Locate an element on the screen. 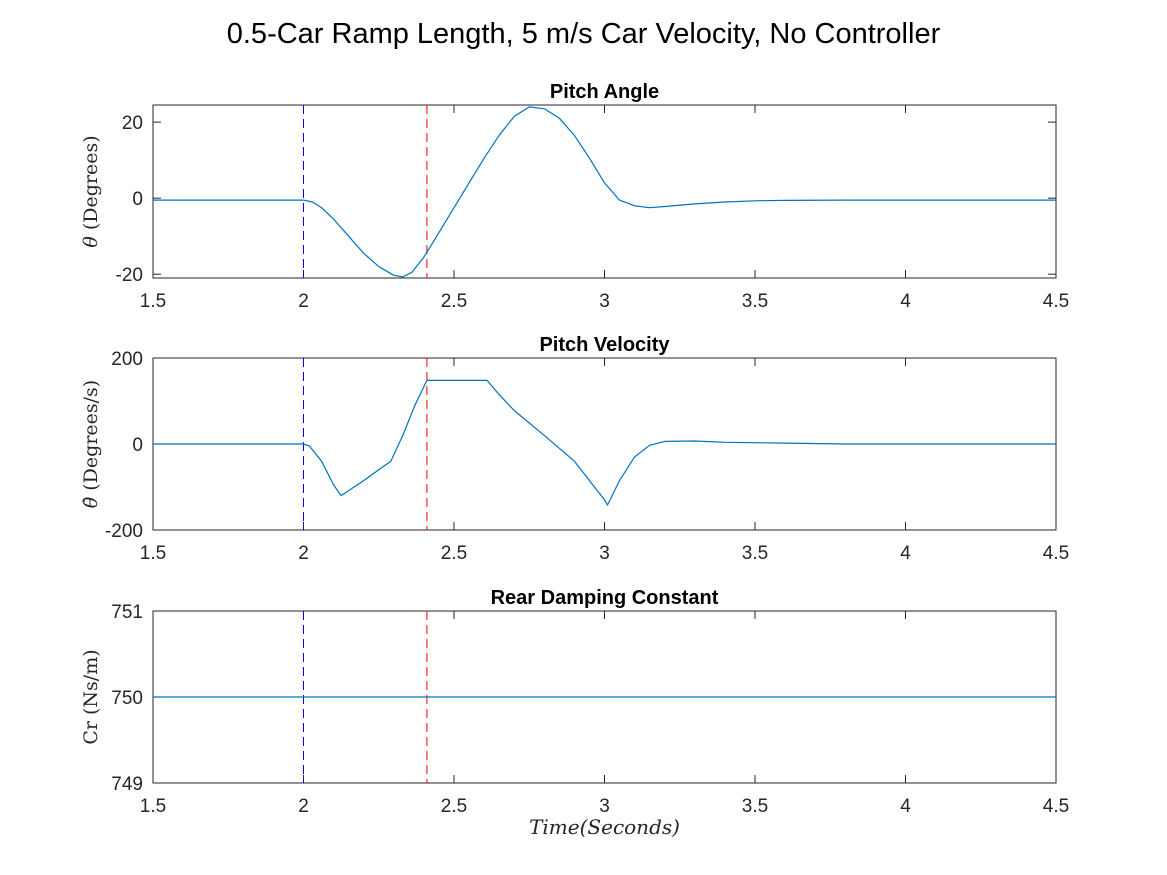 This screenshot has height=875, width=1167. subplot-title: Rear Damping Constant is located at coordinates (605, 598).